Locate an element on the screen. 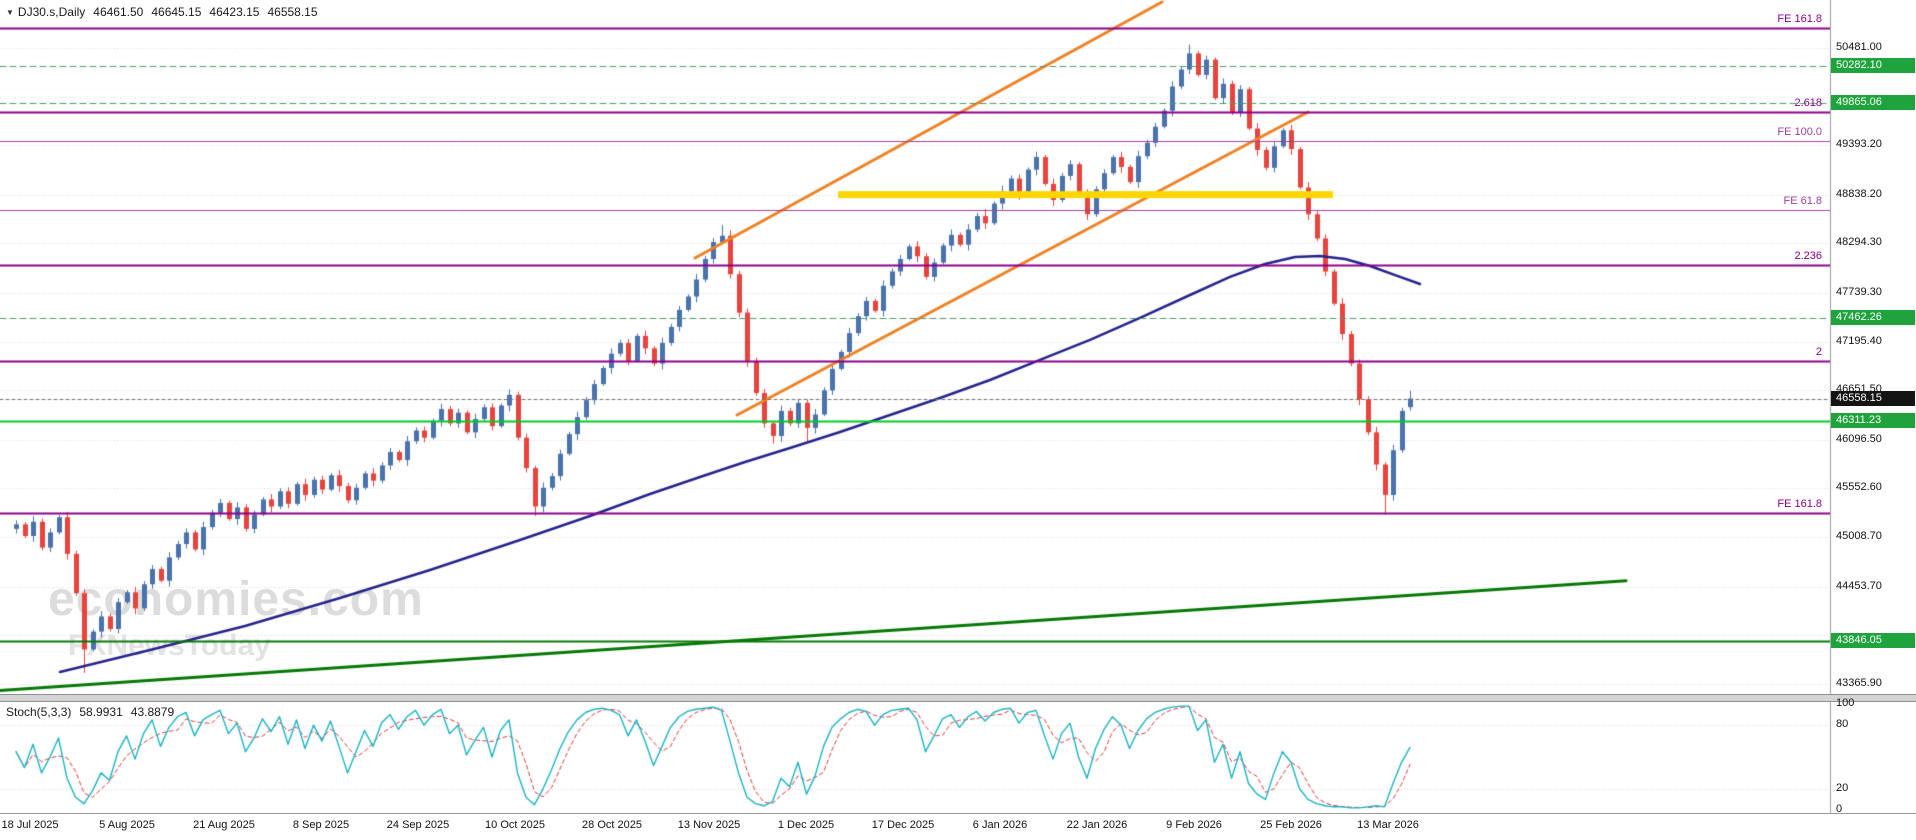 This screenshot has height=840, width=1916. date-label: 9 Feb 2026 is located at coordinates (1194, 825).